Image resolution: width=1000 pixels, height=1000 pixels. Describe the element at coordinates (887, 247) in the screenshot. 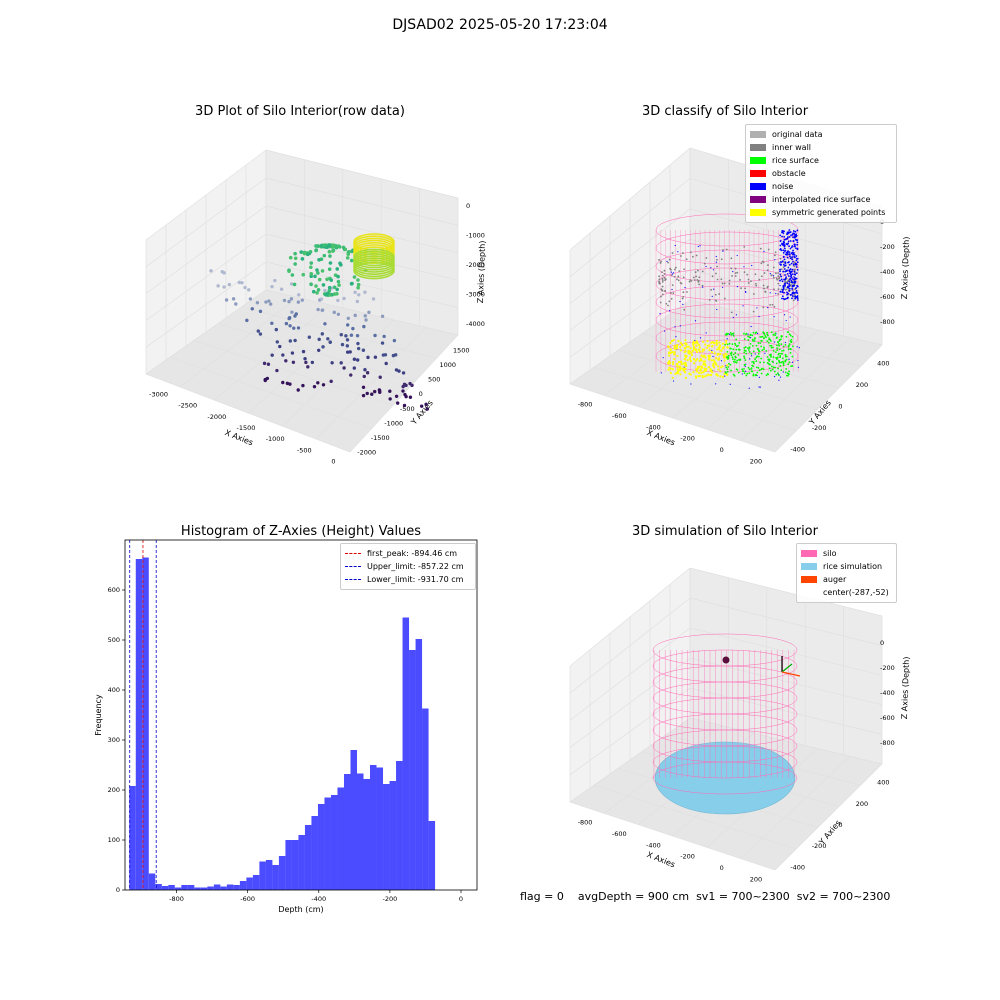

I see `z-tick-label: -200` at that location.